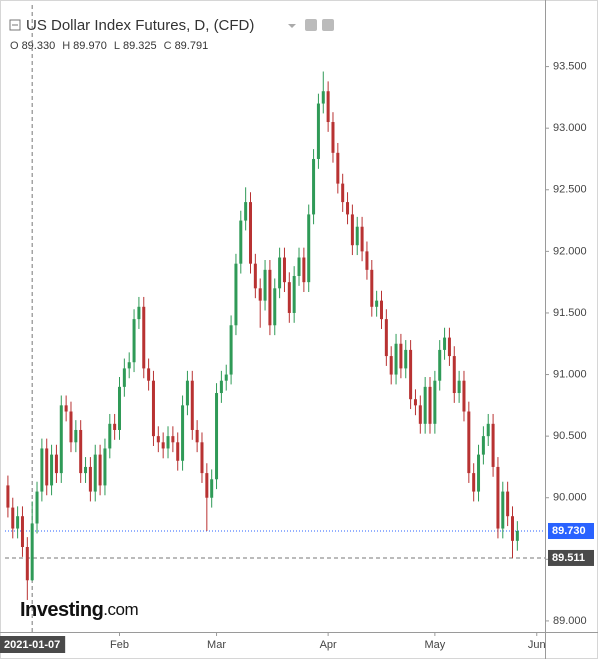  Describe the element at coordinates (119, 645) in the screenshot. I see `x-tick-label: Feb` at that location.